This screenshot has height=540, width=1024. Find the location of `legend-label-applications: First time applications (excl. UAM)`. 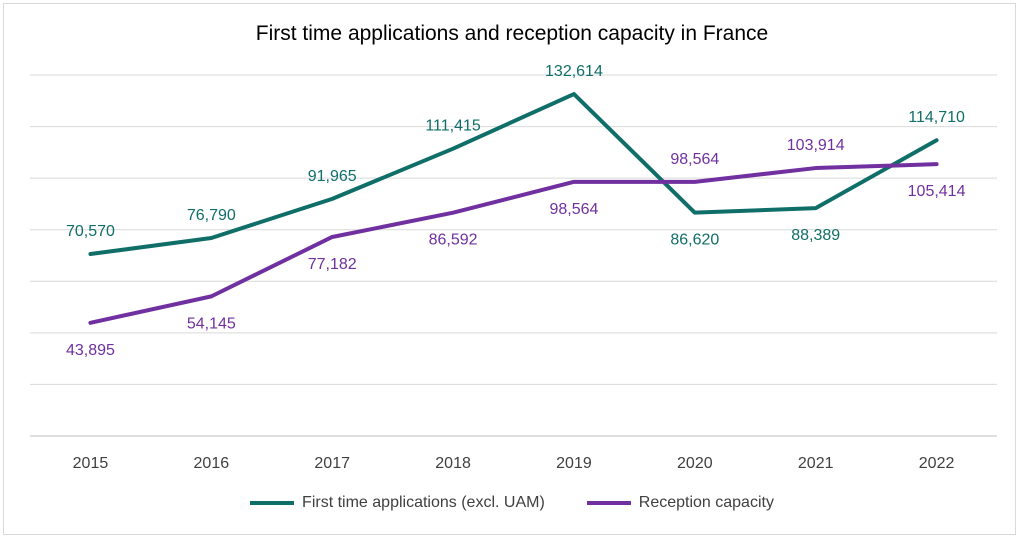

legend-label-applications: First time applications (excl. UAM) is located at coordinates (423, 502).